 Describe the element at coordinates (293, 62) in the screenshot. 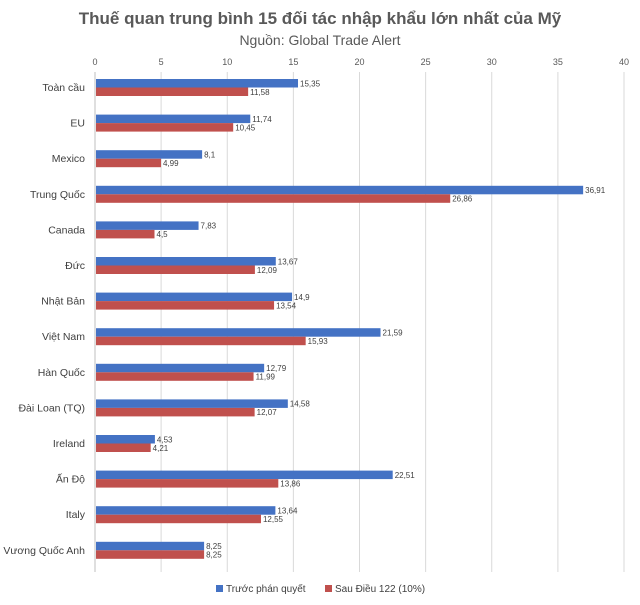

I see `x-tick-label: 15` at that location.